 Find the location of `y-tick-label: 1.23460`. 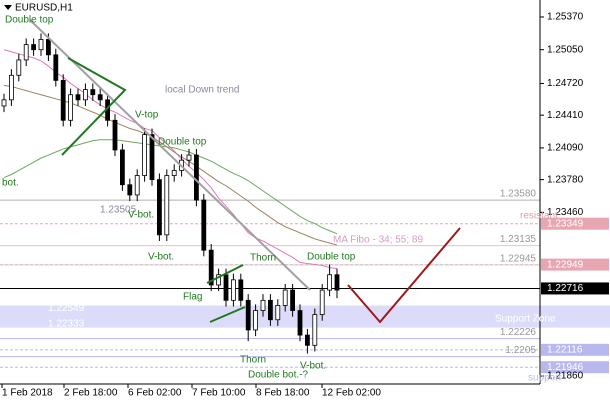

y-tick-label: 1.23460 is located at coordinates (565, 212).